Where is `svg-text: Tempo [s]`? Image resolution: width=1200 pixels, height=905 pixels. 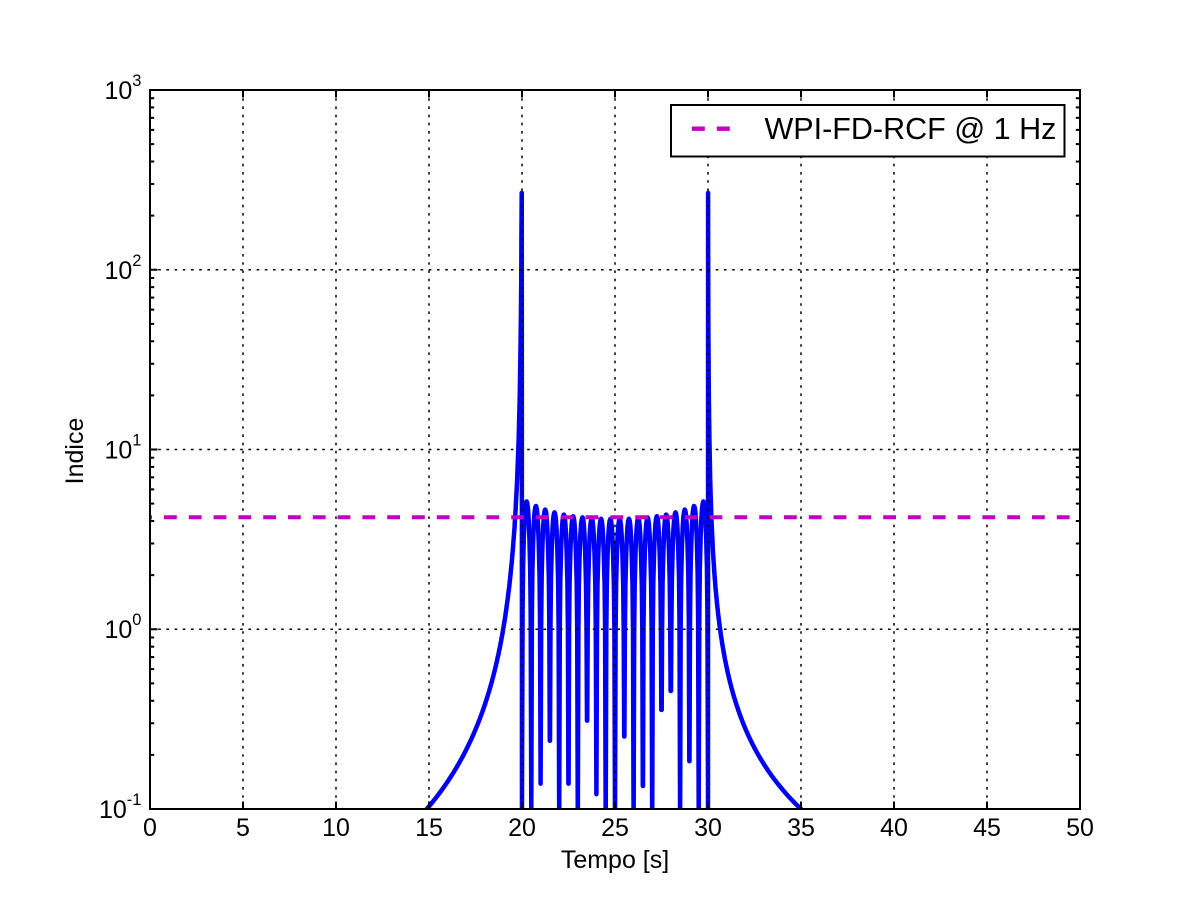
svg-text: Tempo [s] is located at coordinates (615, 860).